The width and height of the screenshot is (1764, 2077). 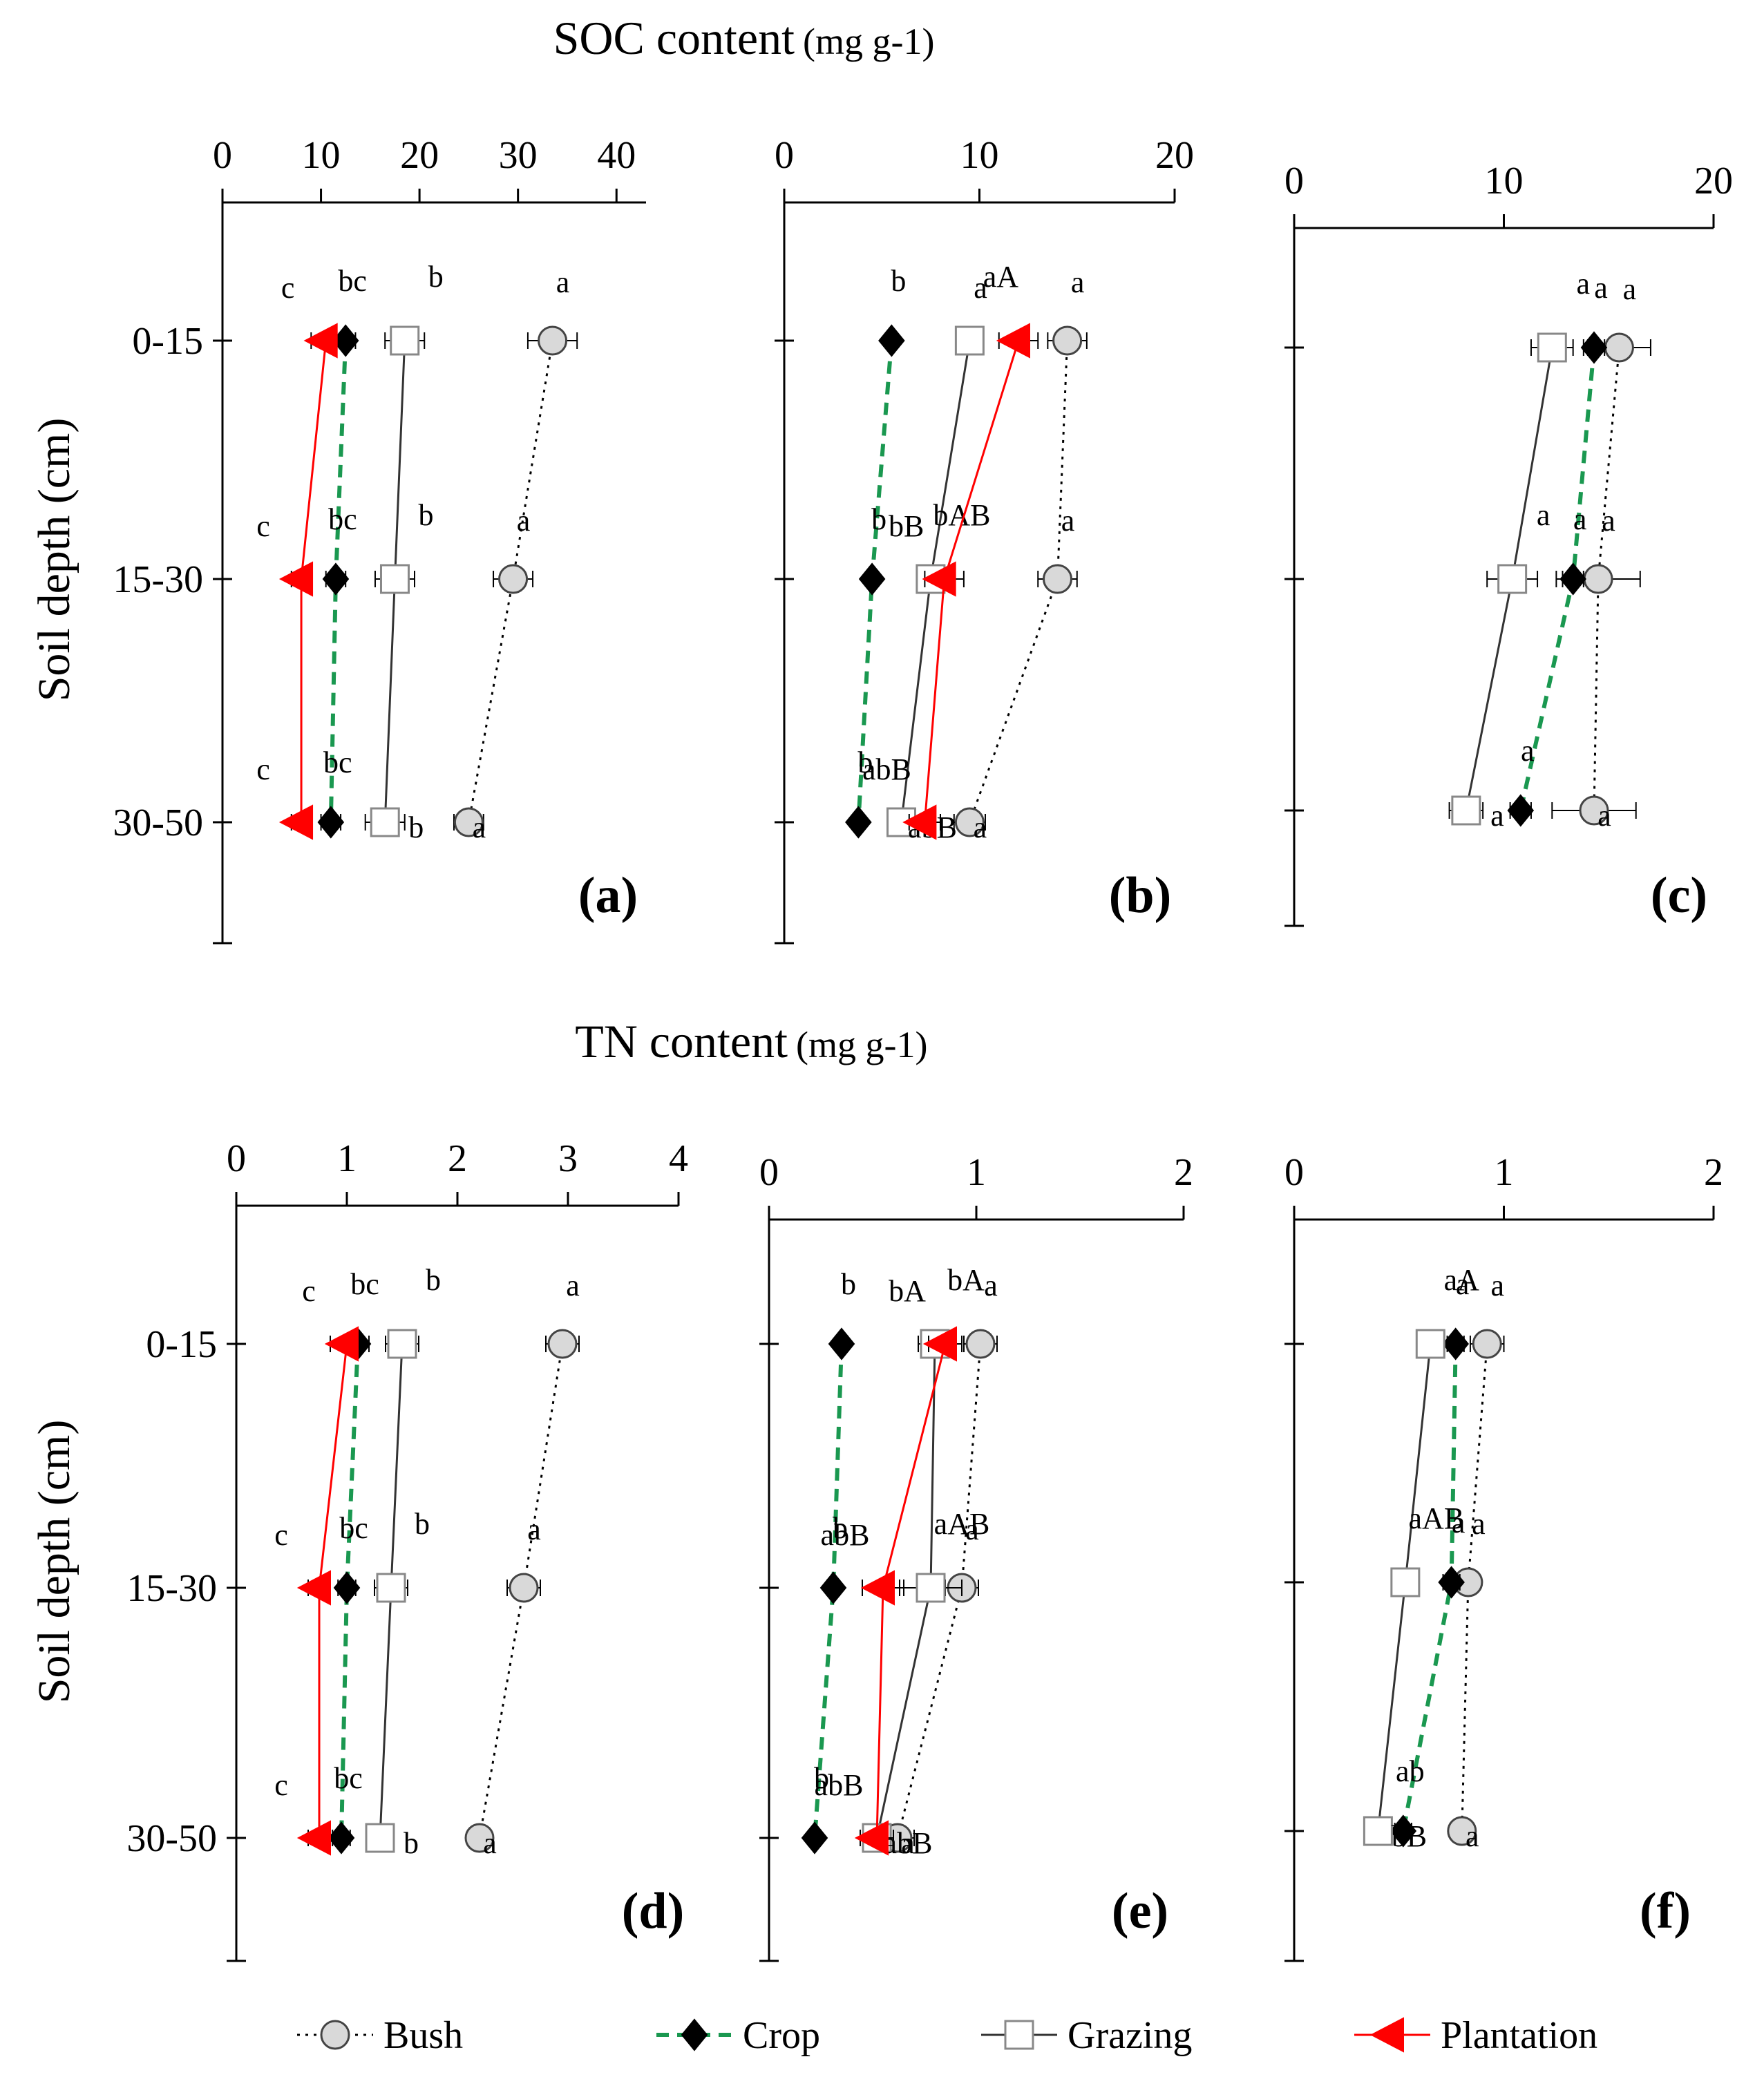 What do you see at coordinates (909, 1843) in the screenshot?
I see `significance-letter: abB` at bounding box center [909, 1843].